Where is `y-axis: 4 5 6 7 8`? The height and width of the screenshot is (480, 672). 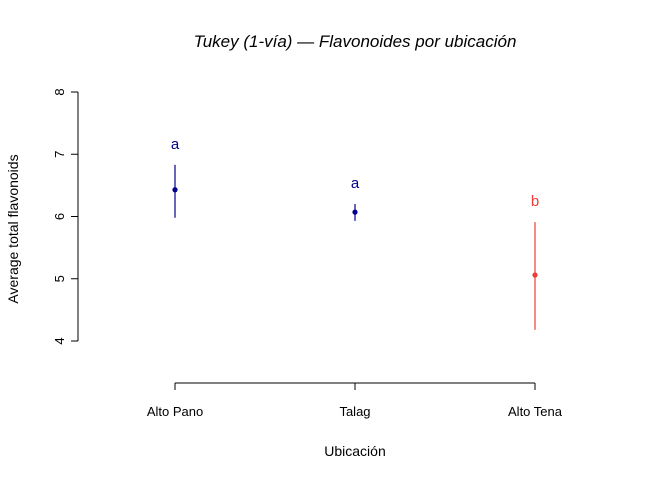 y-axis: 4 5 6 7 8 is located at coordinates (65, 216).